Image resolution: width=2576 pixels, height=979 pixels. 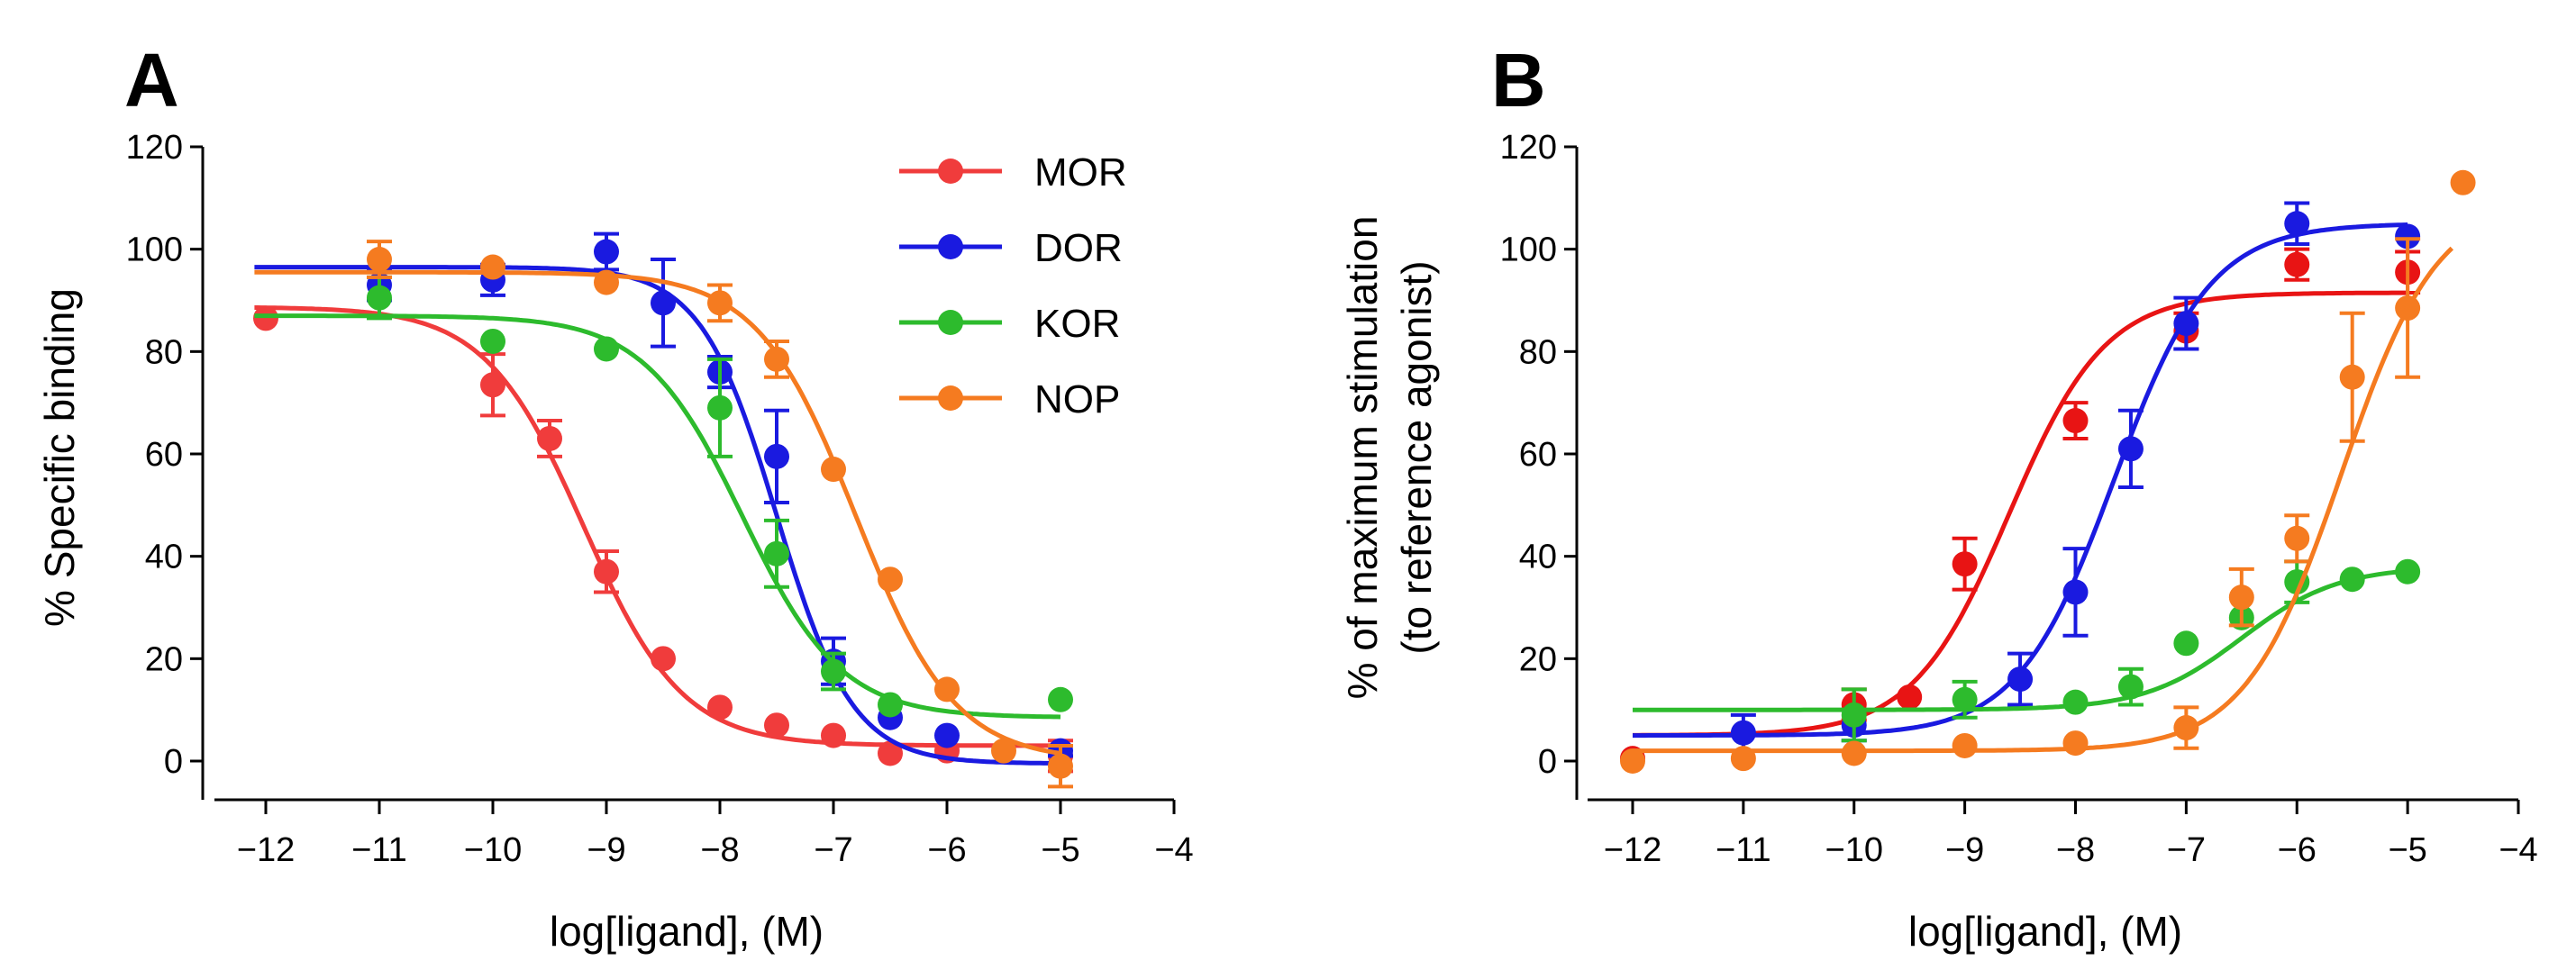 I want to click on panel-b-y-tick-label: 80, so click(x=1538, y=352).